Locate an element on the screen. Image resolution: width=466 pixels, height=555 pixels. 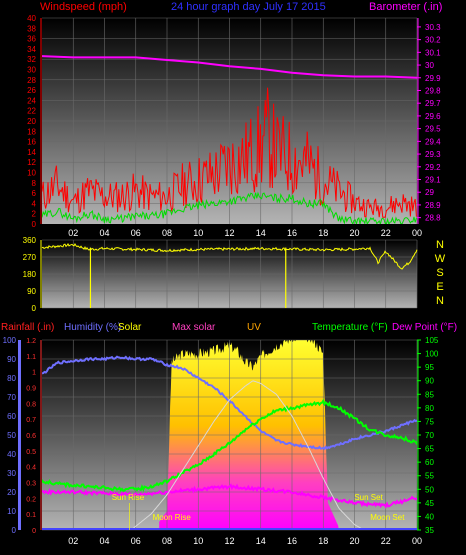
humidity-tick-label: 50 is located at coordinates (11, 435).